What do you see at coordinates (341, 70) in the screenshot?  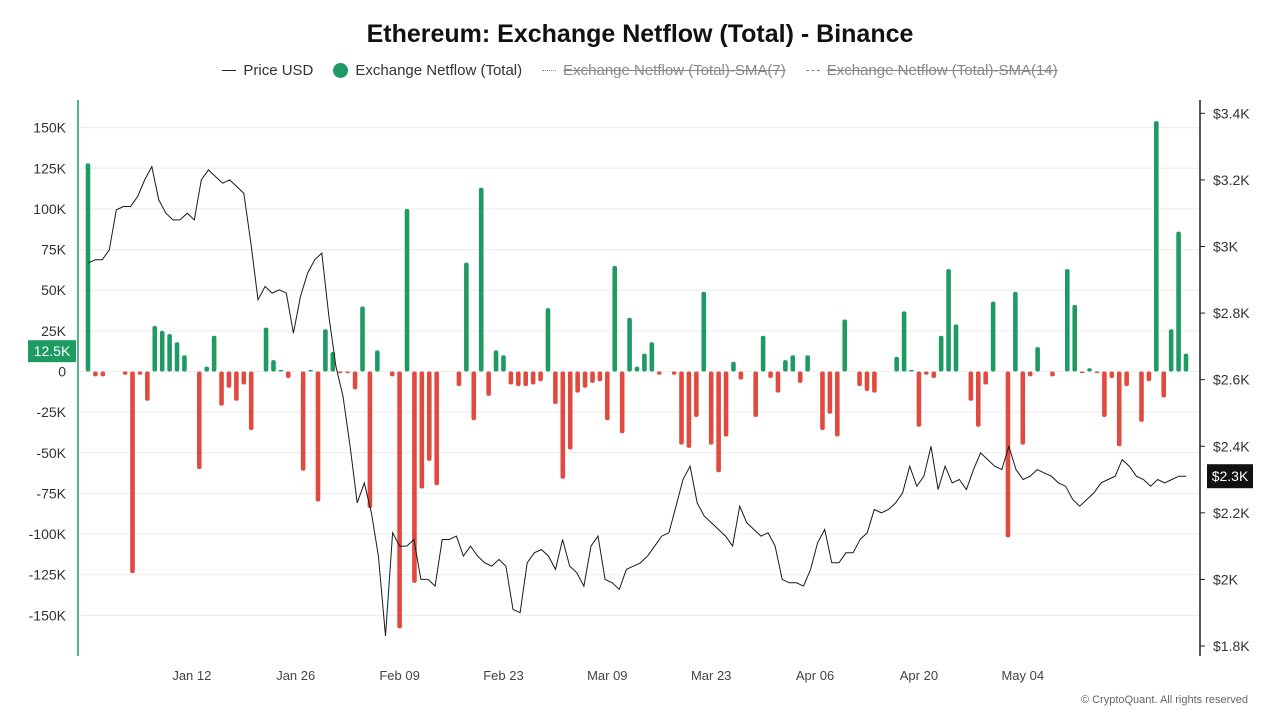 I see `green-dot-icon` at bounding box center [341, 70].